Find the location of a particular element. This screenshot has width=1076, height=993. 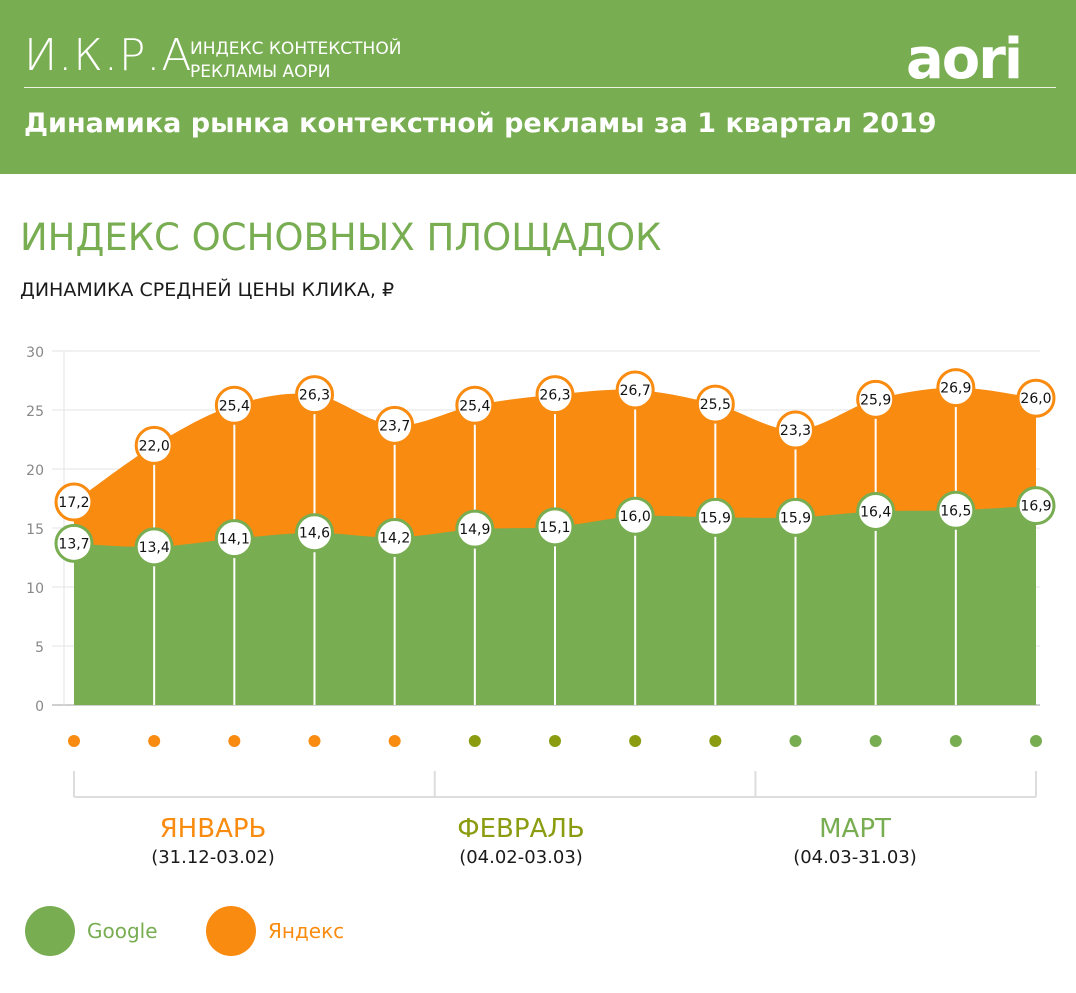

data-label: 25,5 is located at coordinates (715, 405).